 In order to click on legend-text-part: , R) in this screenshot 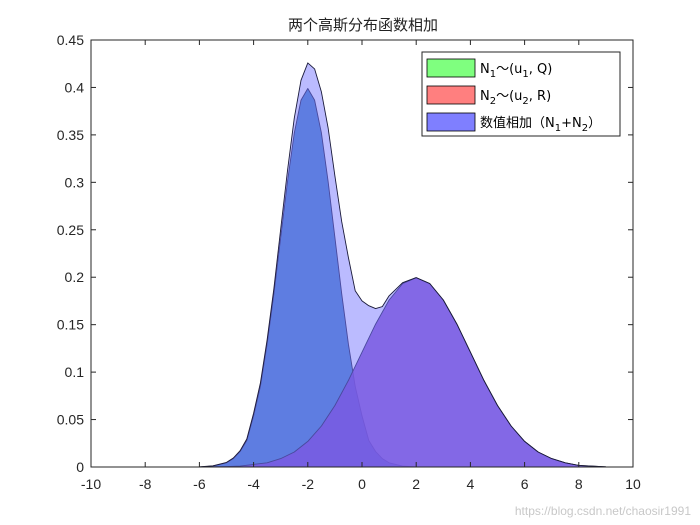, I will do `click(540, 96)`.